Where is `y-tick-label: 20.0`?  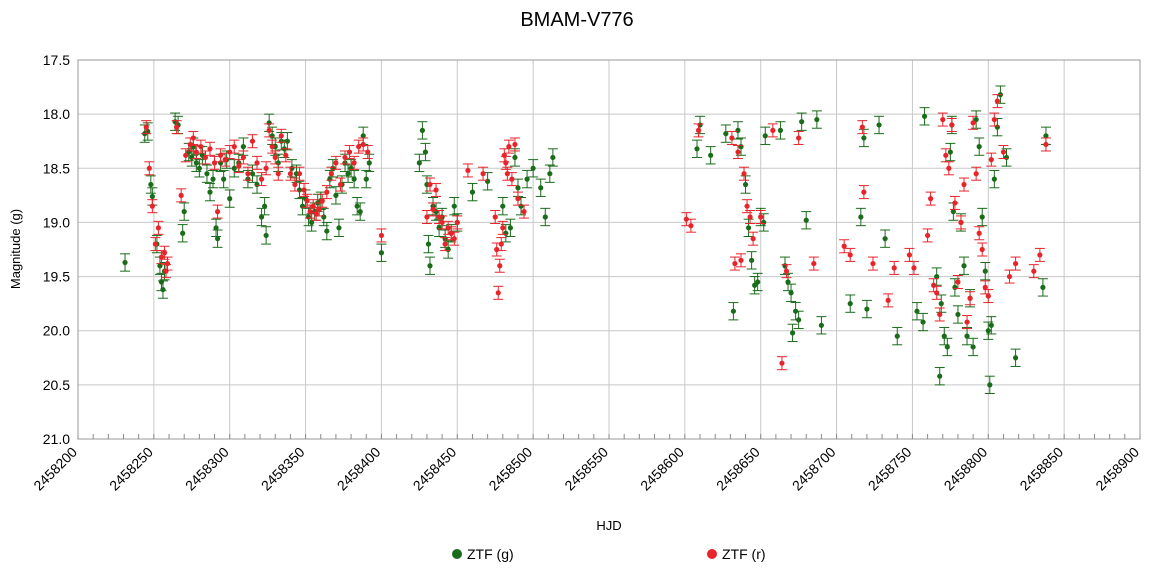
y-tick-label: 20.0 is located at coordinates (56, 331).